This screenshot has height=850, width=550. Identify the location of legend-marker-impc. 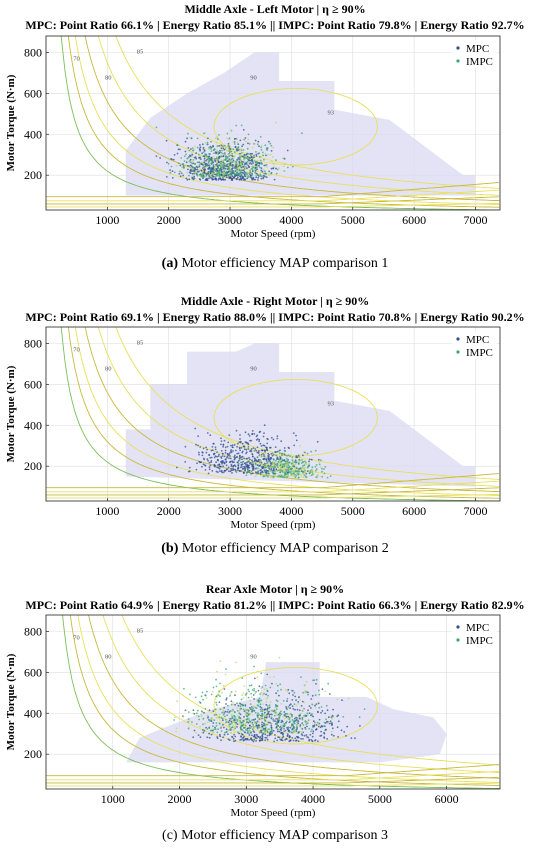
(458, 61).